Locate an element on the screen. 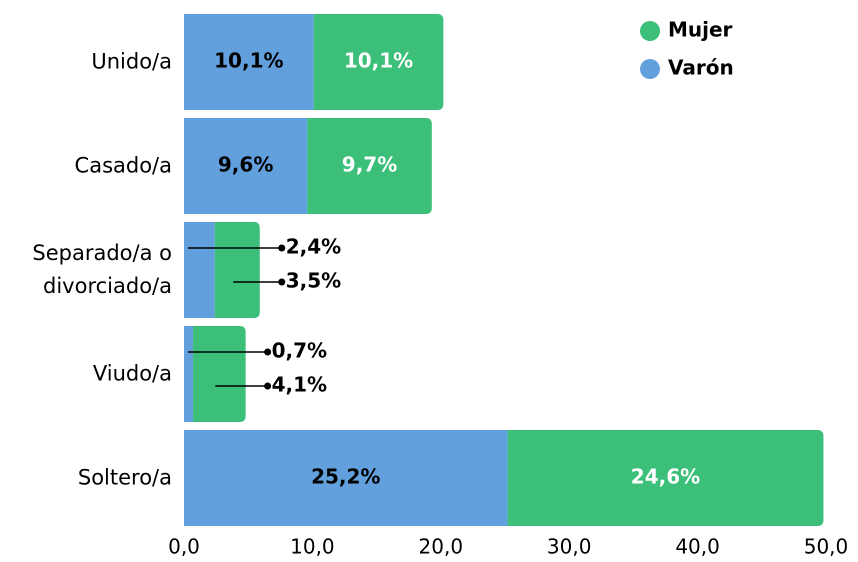 Image resolution: width=858 pixels, height=562 pixels. value-label: 9,7% is located at coordinates (369, 165).